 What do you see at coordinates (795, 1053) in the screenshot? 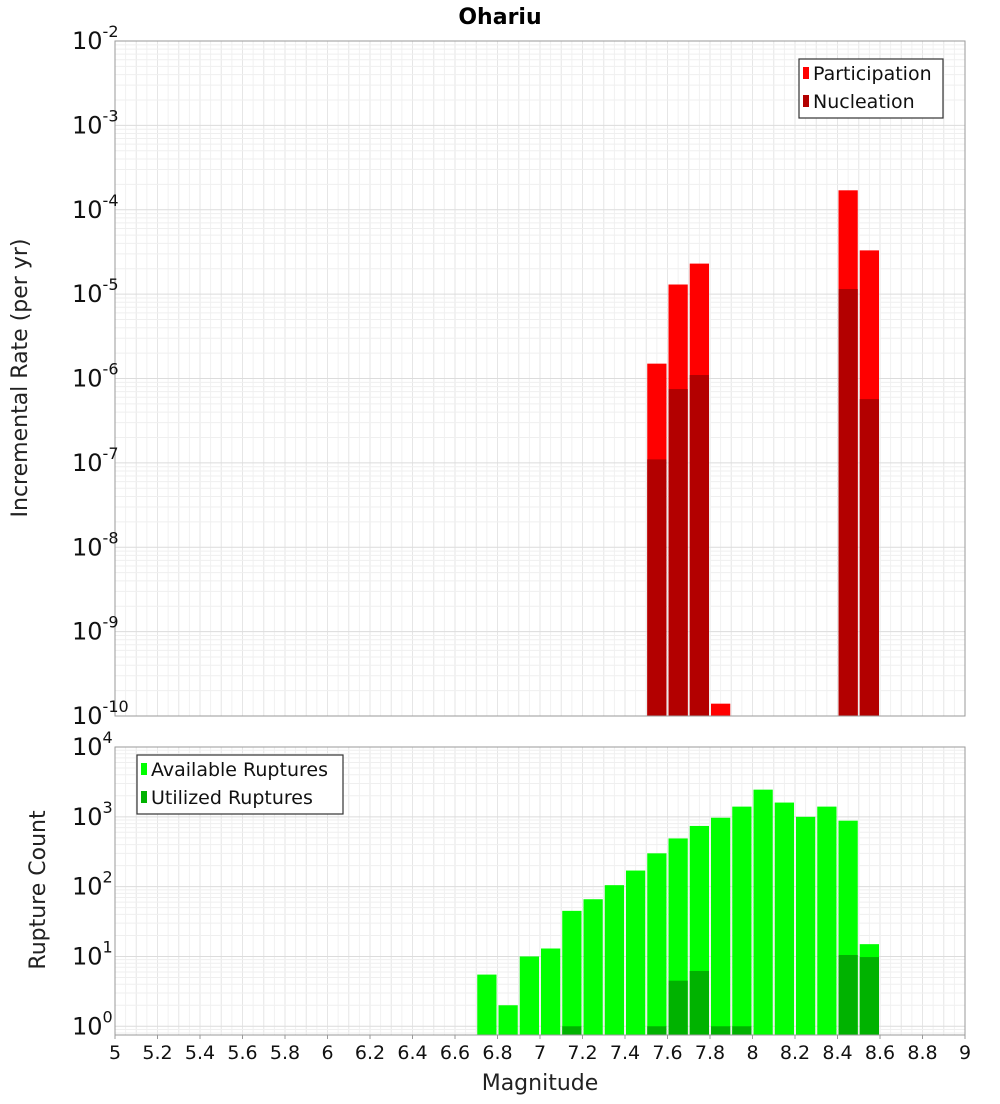
I see `x-tick-label: 8.2` at bounding box center [795, 1053].